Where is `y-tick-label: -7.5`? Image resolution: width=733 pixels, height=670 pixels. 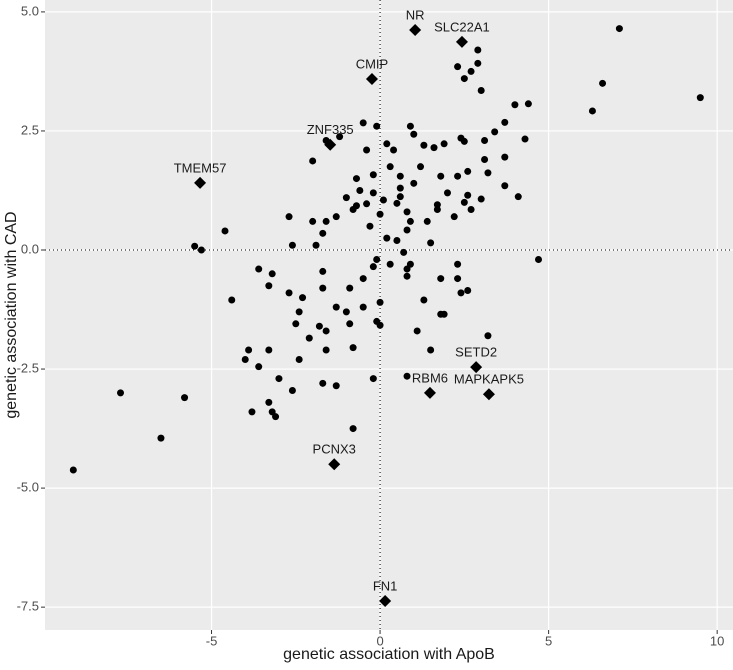
y-tick-label: -7.5 is located at coordinates (28, 606).